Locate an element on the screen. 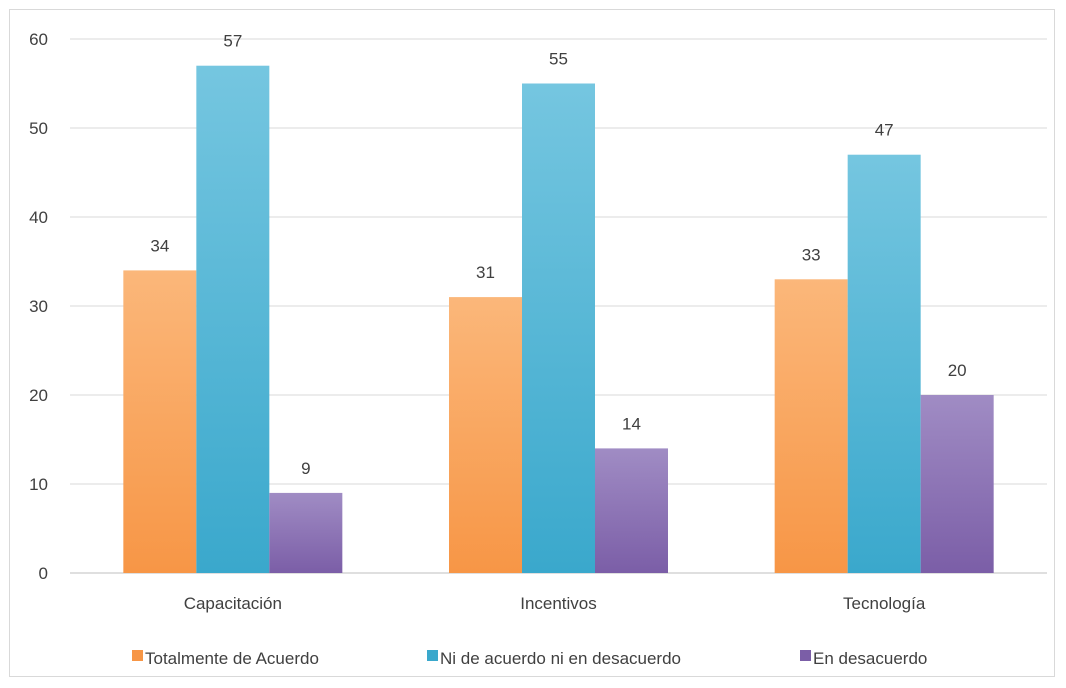 The height and width of the screenshot is (688, 1066). x-axis: Capacitación Incentivos Tecnología is located at coordinates (555, 603).